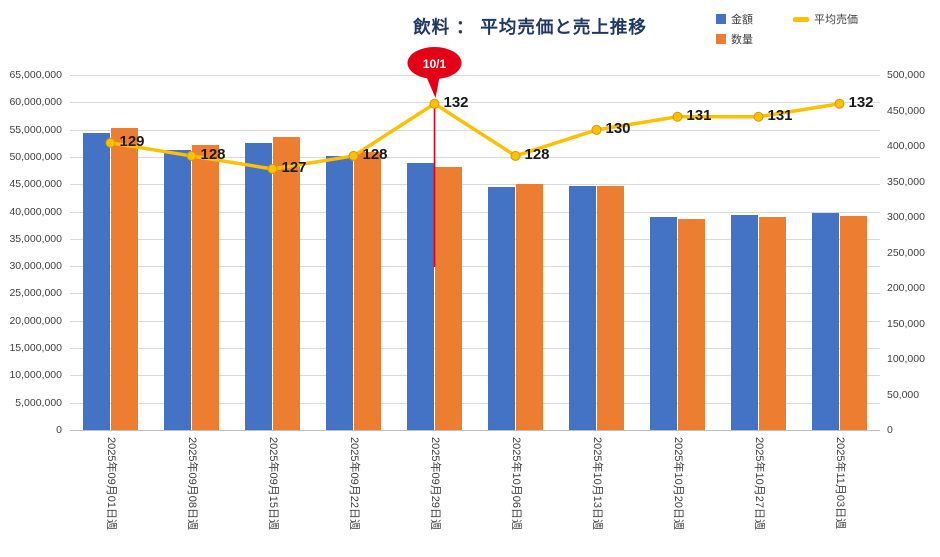 The width and height of the screenshot is (940, 557). What do you see at coordinates (742, 20) in the screenshot?
I see `amount-legend-label: 金額` at bounding box center [742, 20].